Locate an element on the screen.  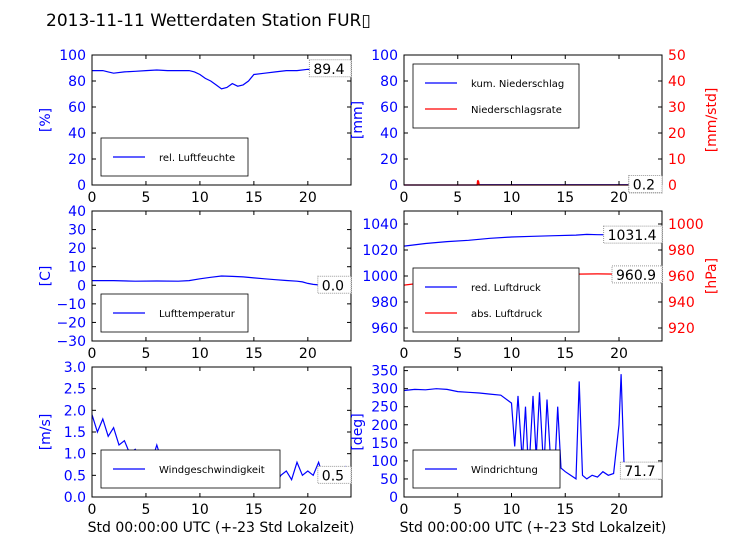
y-tick-label: 200 is located at coordinates (384, 426).